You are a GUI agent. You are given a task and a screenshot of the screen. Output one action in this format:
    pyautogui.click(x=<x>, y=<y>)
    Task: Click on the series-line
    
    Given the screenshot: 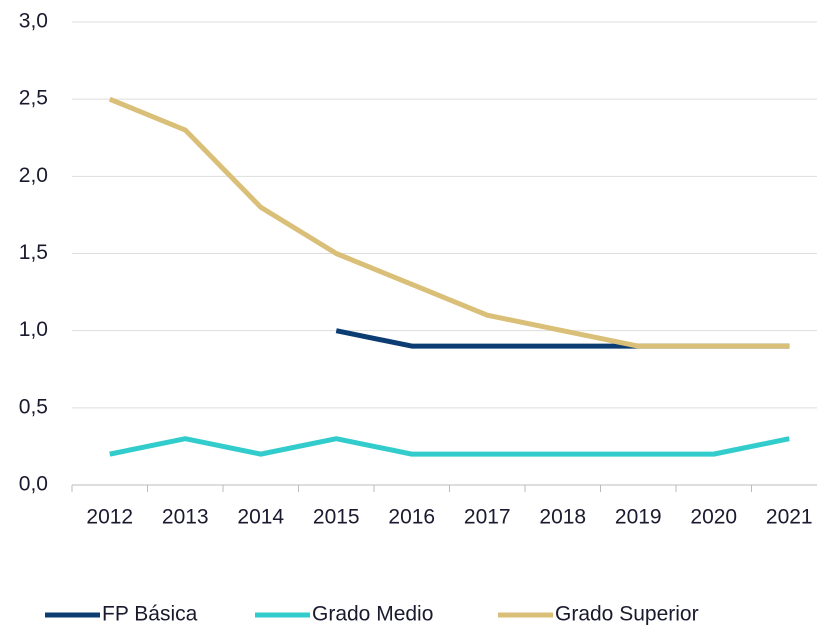 What is the action you would take?
    pyautogui.click(x=449, y=446)
    